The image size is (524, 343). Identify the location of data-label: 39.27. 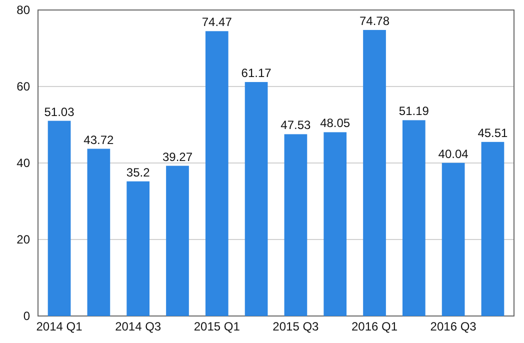
(177, 157).